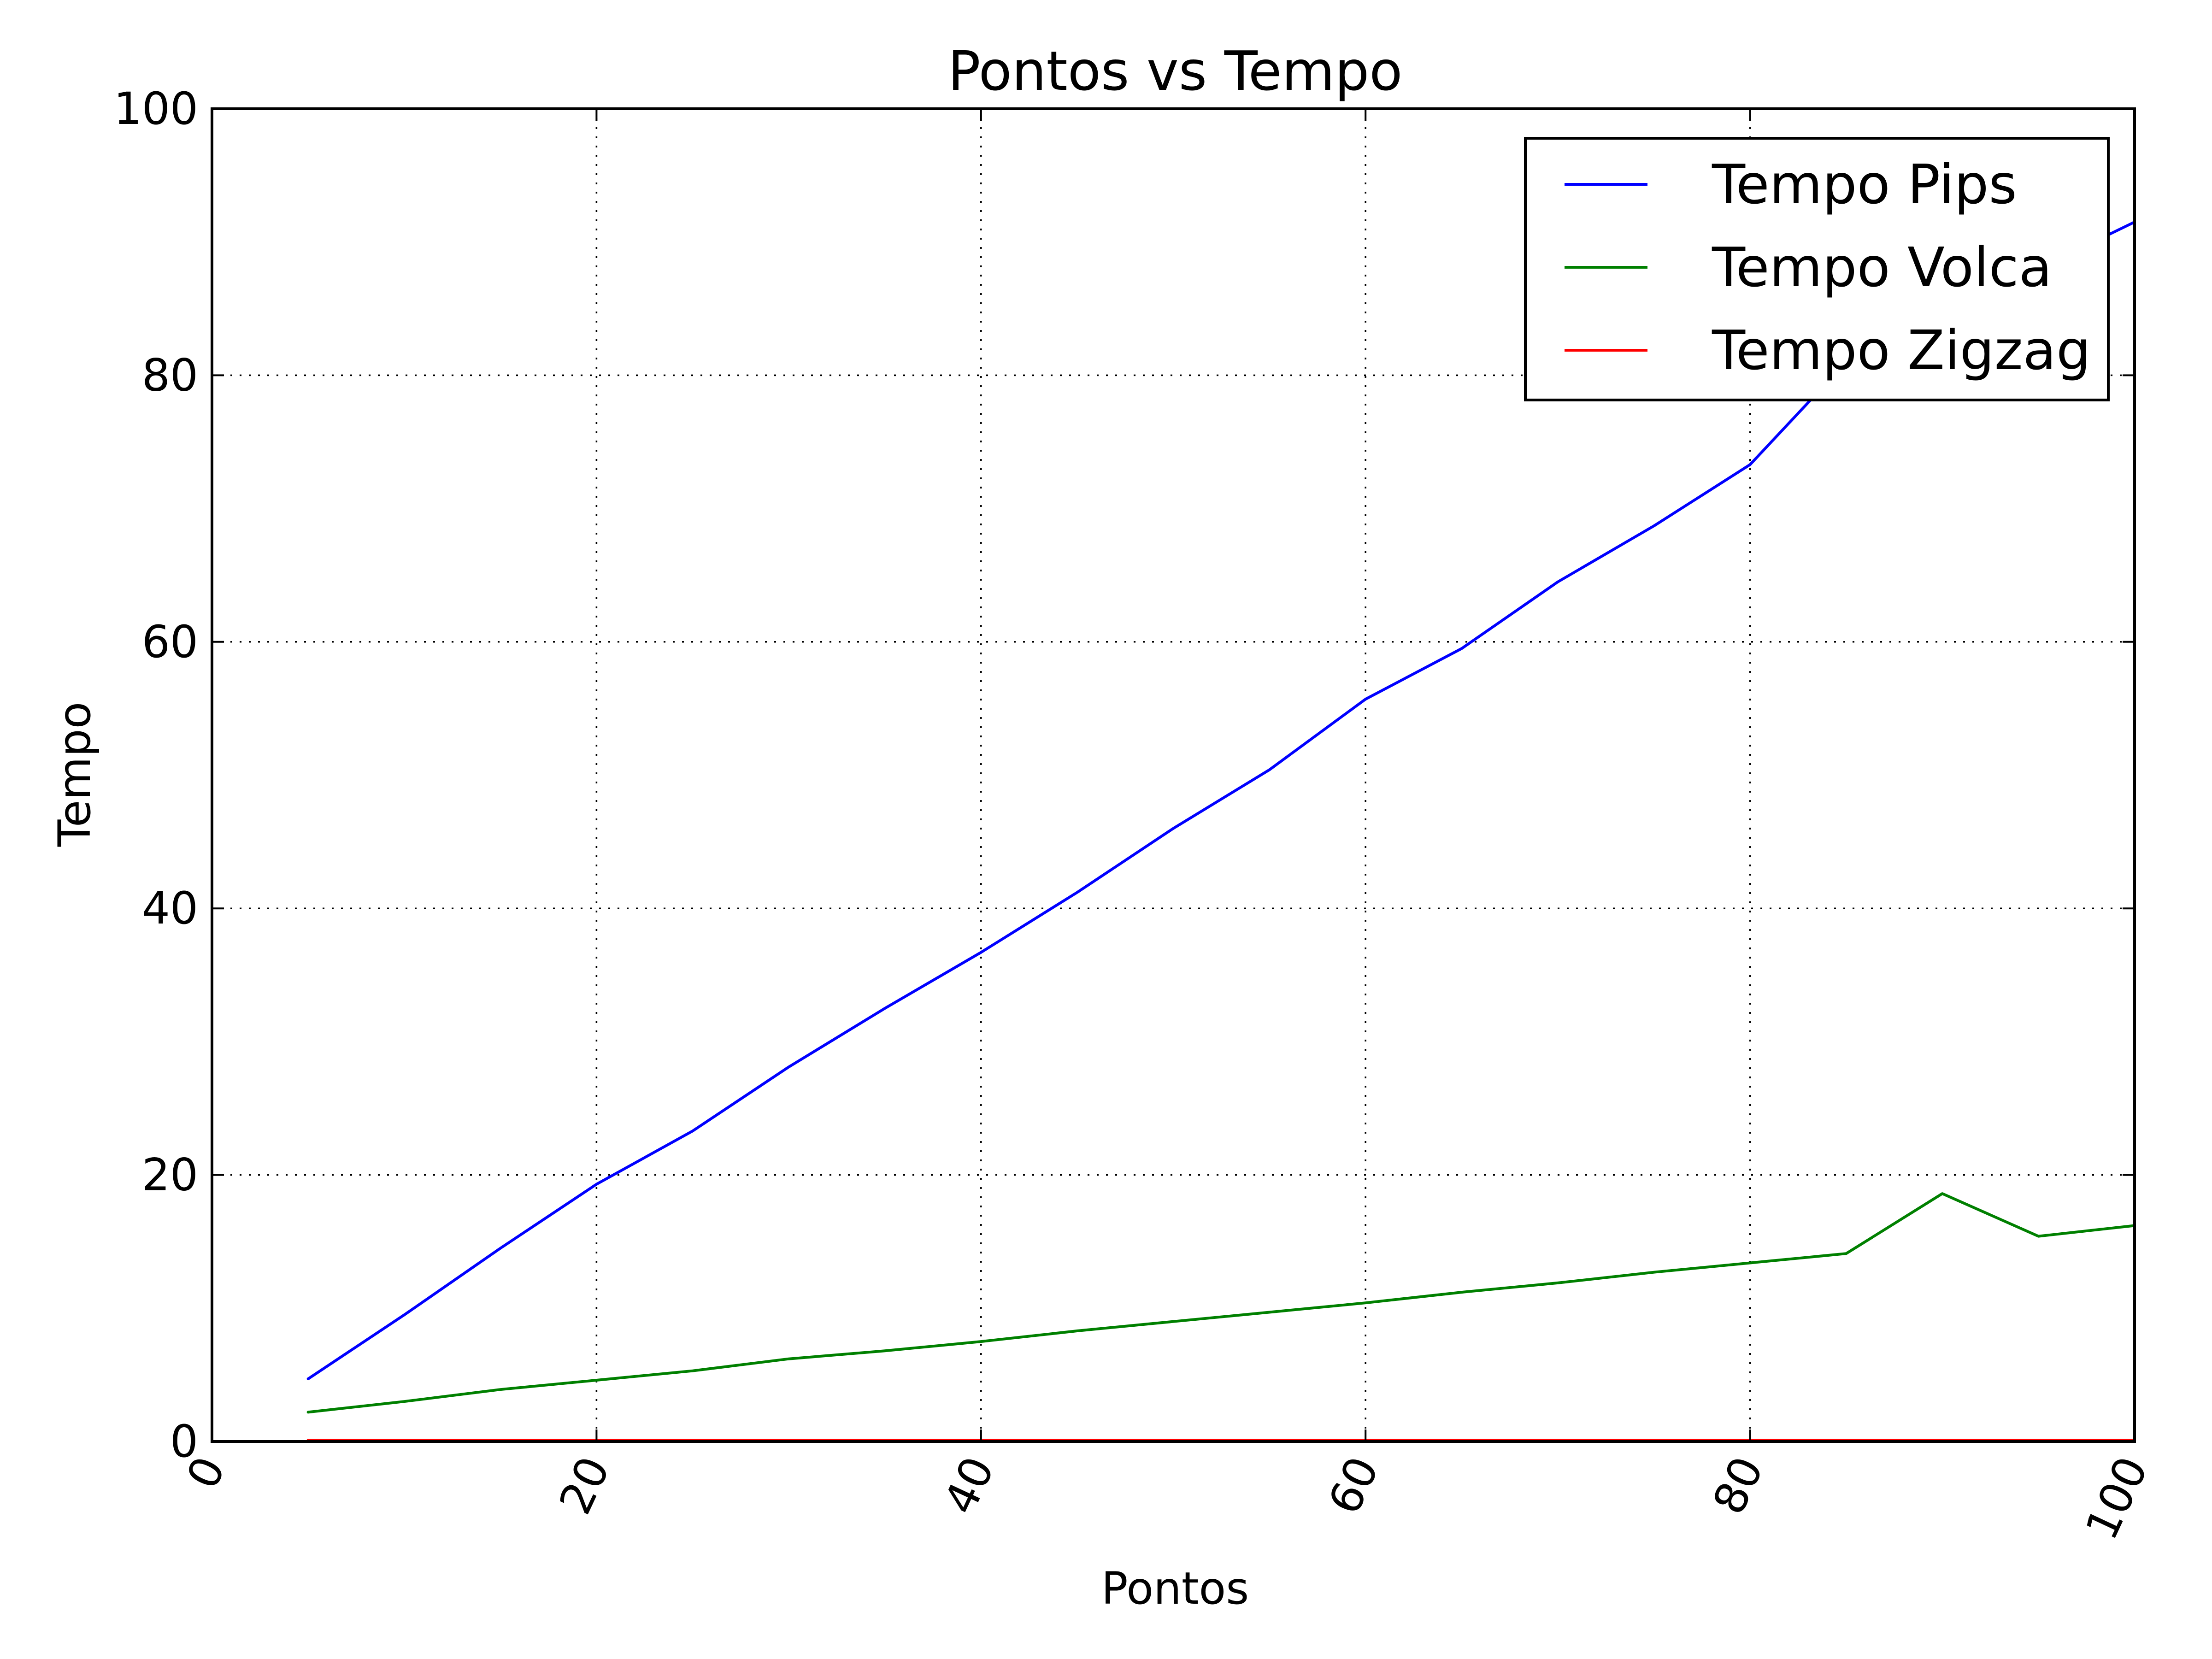 Image resolution: width=2212 pixels, height=1659 pixels. I want to click on y-tick-label: 40, so click(170, 908).